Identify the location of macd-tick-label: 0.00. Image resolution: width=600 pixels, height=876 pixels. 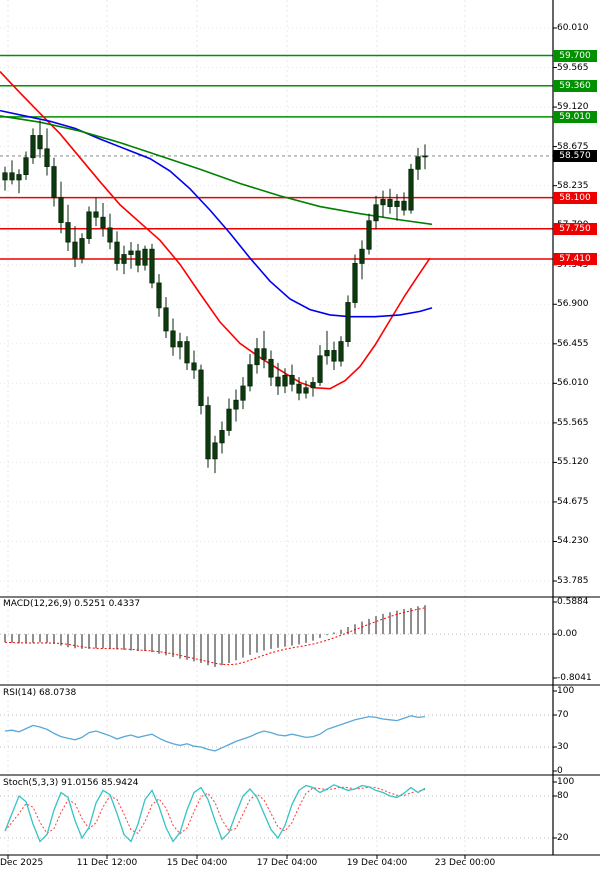
(567, 634).